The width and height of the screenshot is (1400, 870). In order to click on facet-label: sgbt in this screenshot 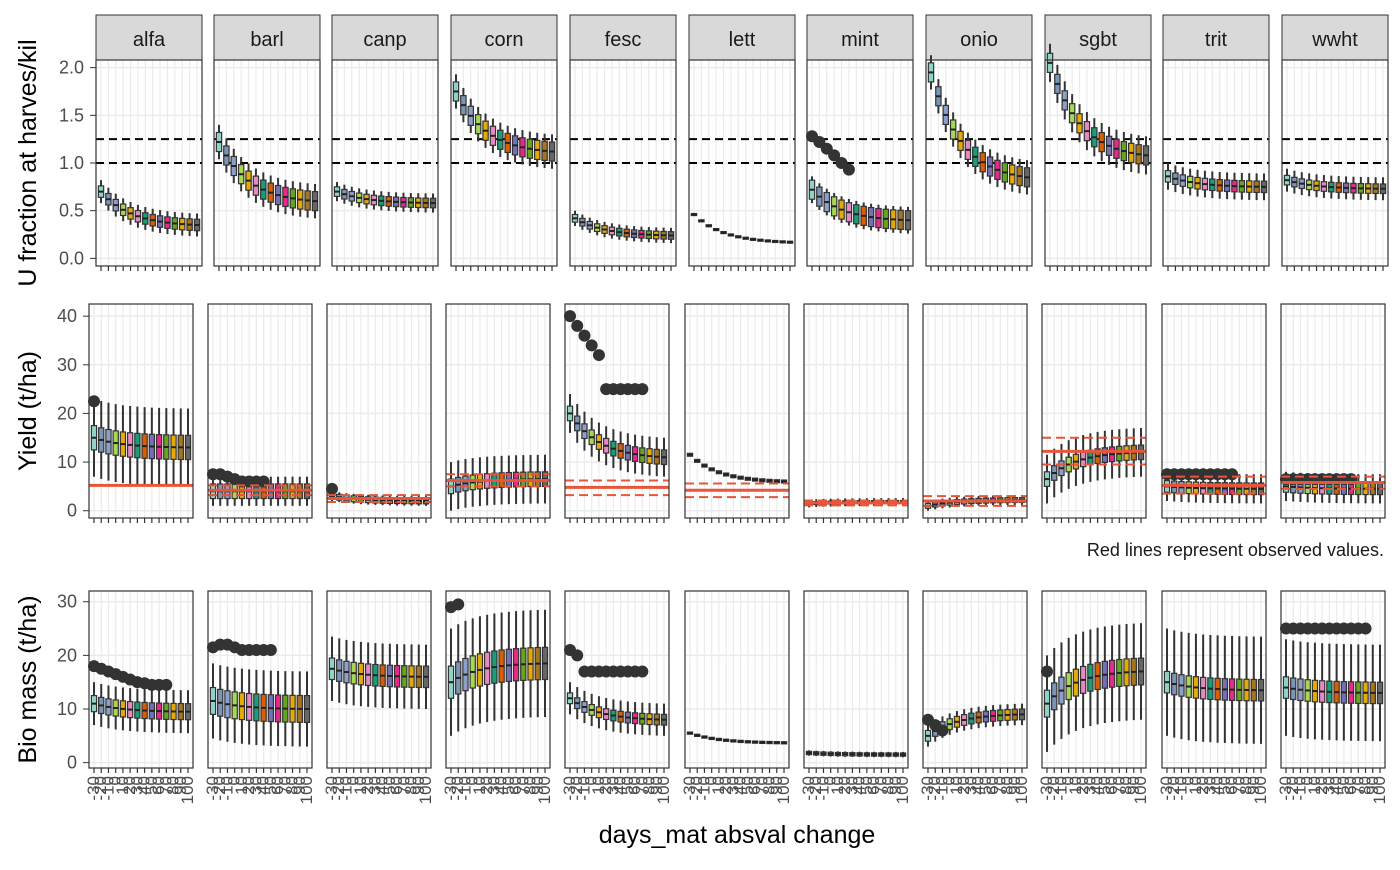, I will do `click(1098, 40)`.